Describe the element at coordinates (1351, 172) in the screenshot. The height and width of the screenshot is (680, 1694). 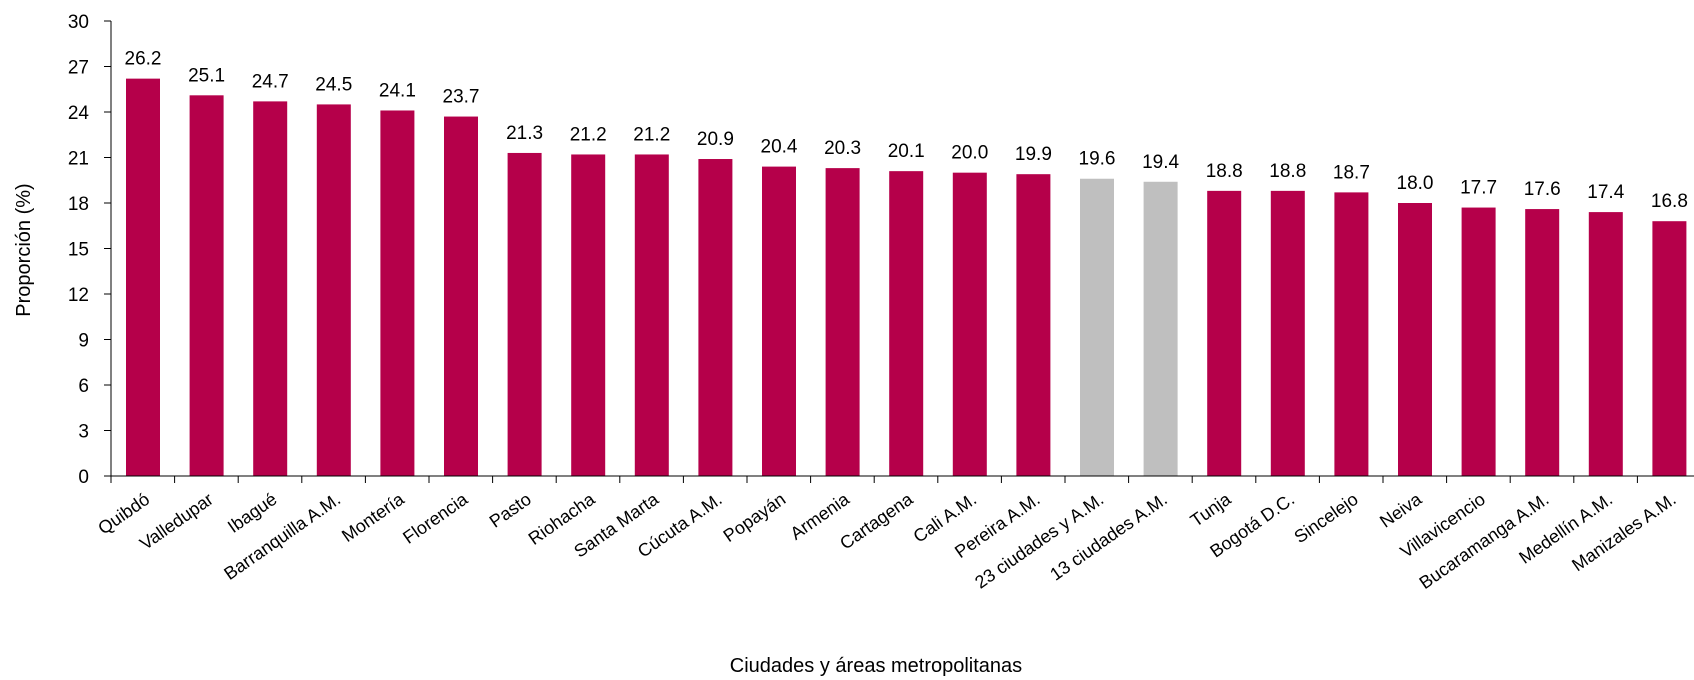
I see `data-label: 18.7` at that location.